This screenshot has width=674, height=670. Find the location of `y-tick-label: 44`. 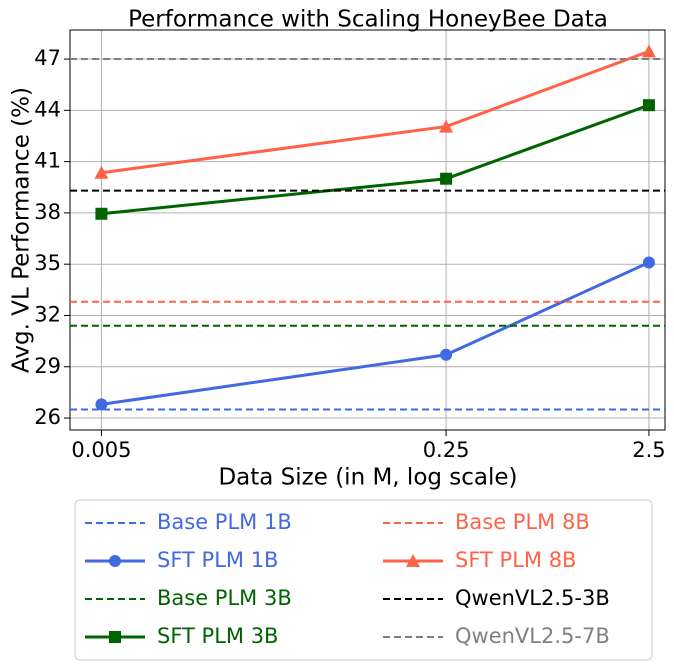

y-tick-label: 44 is located at coordinates (47, 109).